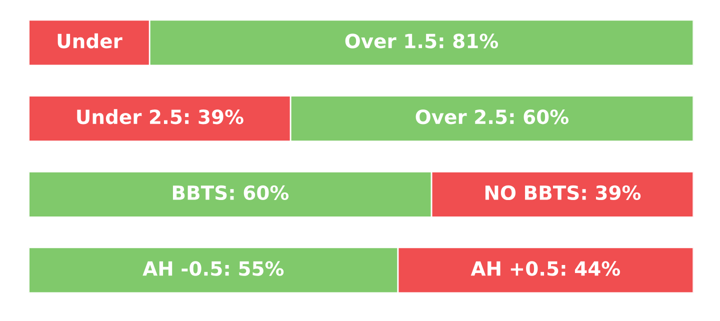 This screenshot has height=321, width=720. Describe the element at coordinates (230, 192) in the screenshot. I see `data-label: BBTS: 60%` at that location.